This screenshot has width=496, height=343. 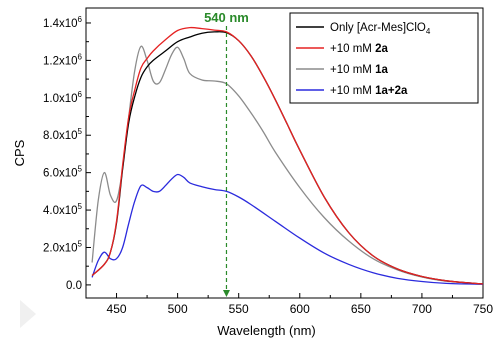 What do you see at coordinates (63, 134) in the screenshot?
I see `y-tick-label: 8.0x10⁵` at bounding box center [63, 134].